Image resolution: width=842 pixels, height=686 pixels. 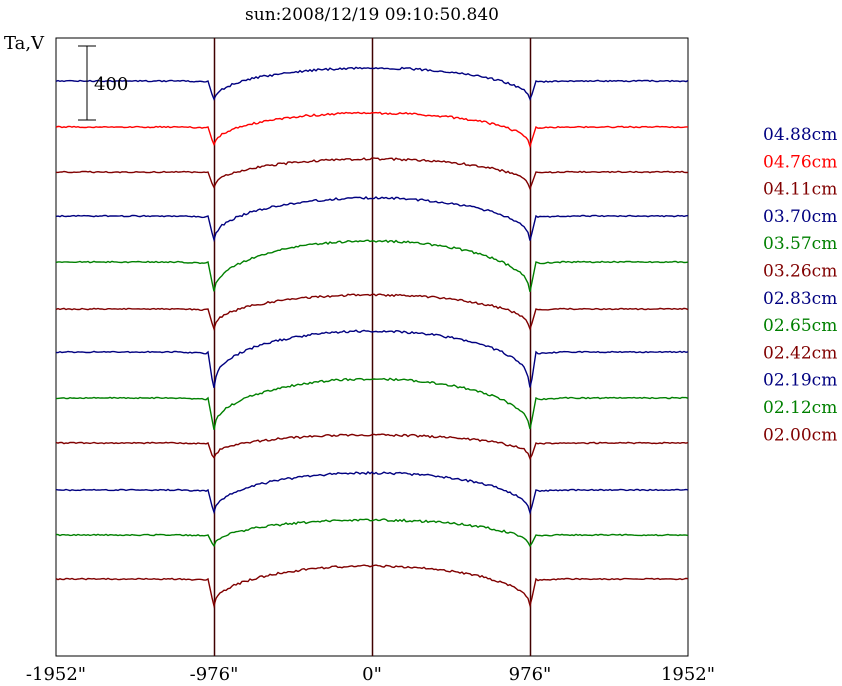 I want to click on legend-entry: 02.00cm, so click(x=800, y=435).